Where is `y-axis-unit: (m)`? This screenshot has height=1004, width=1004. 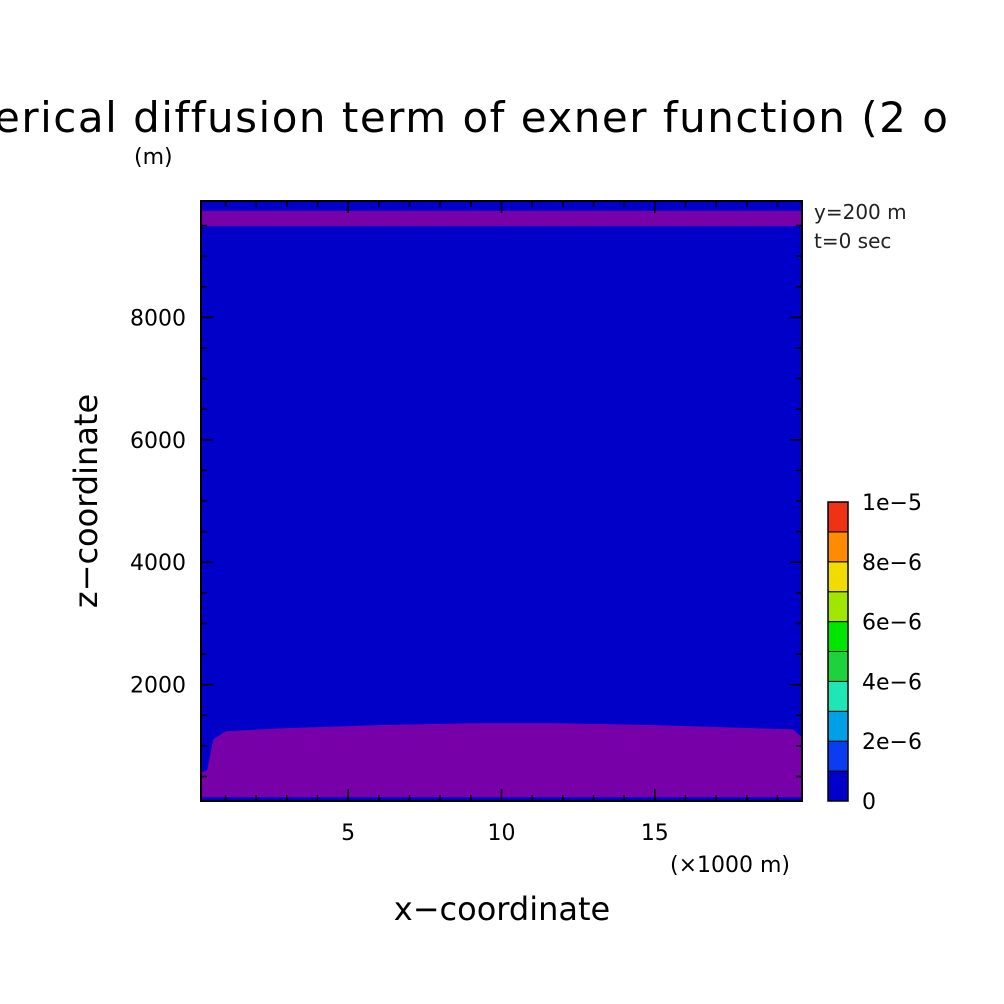 y-axis-unit: (m) is located at coordinates (153, 157).